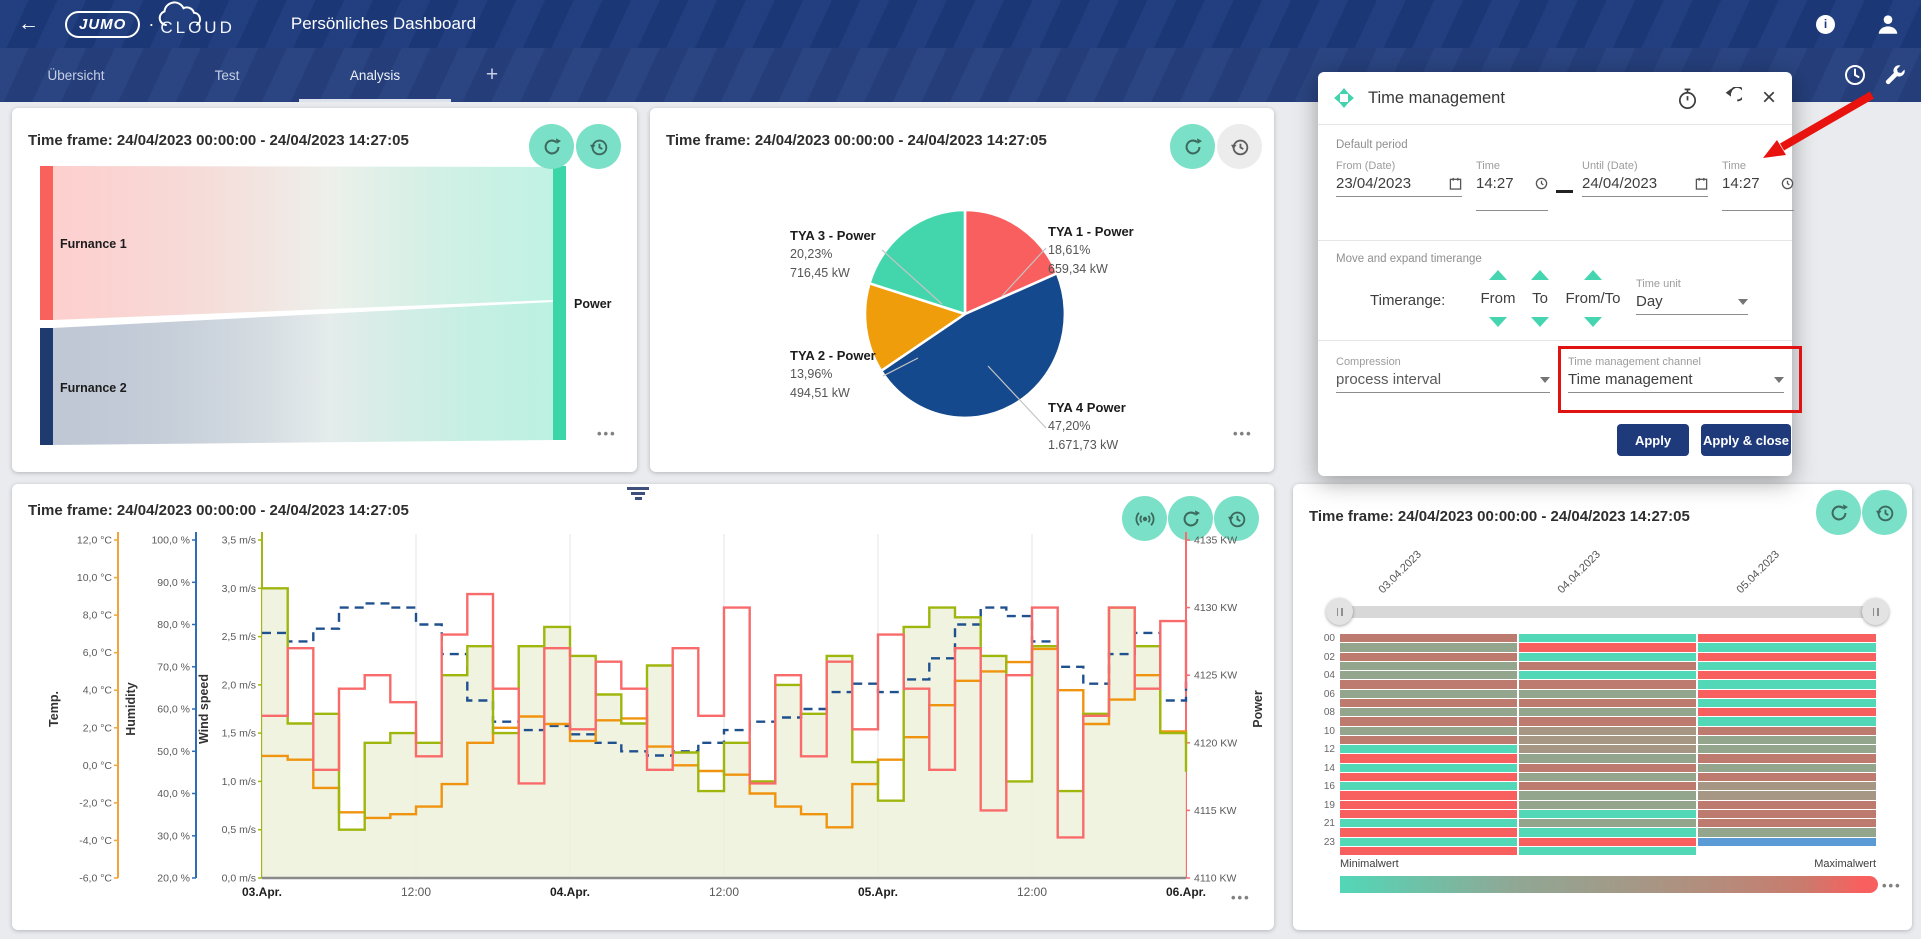 The height and width of the screenshot is (939, 1921). Describe the element at coordinates (239, 830) in the screenshot. I see `svg-text: 0,5 m/s` at that location.